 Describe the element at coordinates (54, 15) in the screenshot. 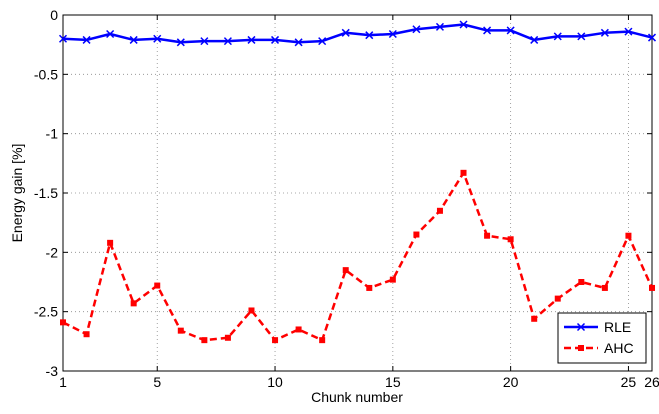

I see `y-tick-label: 0` at that location.